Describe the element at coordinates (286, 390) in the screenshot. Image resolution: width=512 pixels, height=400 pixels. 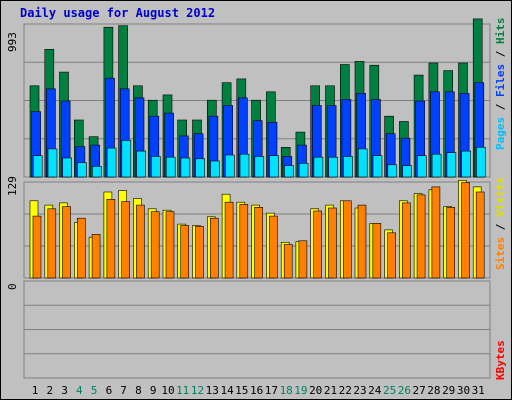
I see `x-tick-label-18: 18` at that location.